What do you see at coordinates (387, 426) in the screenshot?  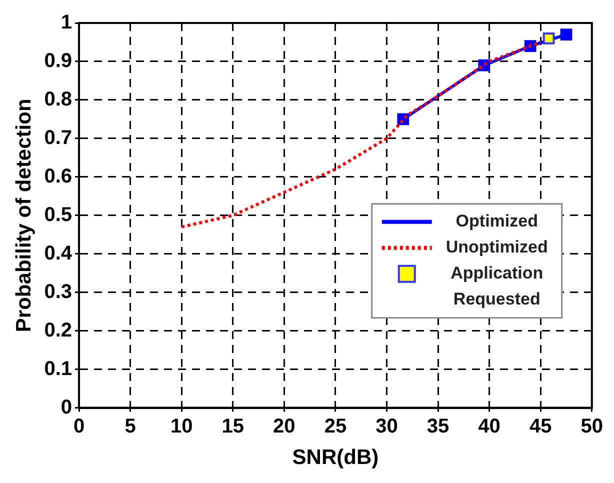 I see `x-tick-label: 30` at bounding box center [387, 426].